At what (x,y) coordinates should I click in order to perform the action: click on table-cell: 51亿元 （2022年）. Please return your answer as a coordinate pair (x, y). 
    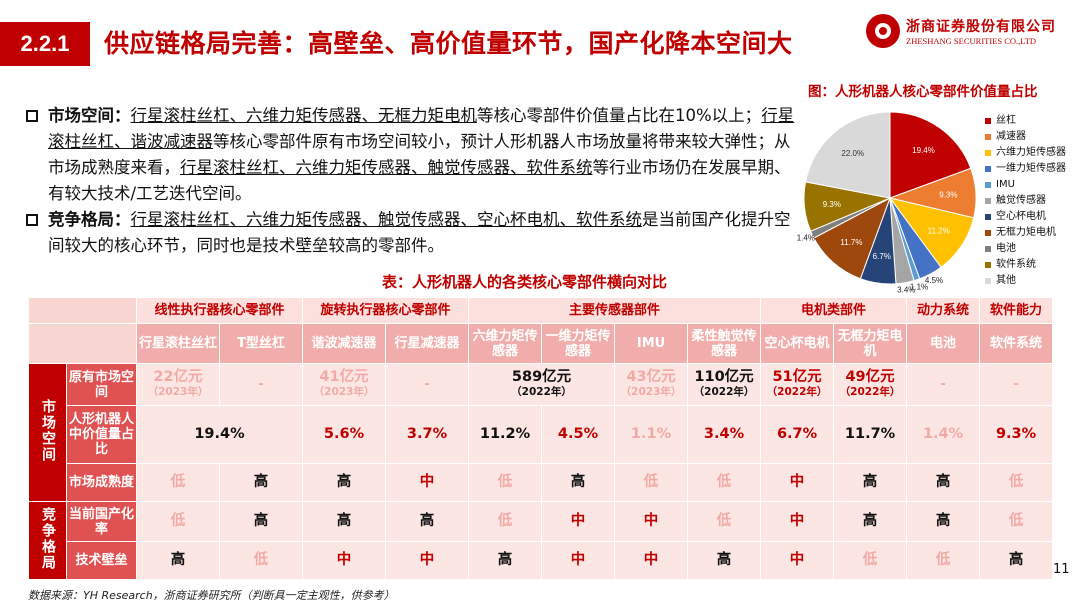
    Looking at the image, I should click on (797, 384).